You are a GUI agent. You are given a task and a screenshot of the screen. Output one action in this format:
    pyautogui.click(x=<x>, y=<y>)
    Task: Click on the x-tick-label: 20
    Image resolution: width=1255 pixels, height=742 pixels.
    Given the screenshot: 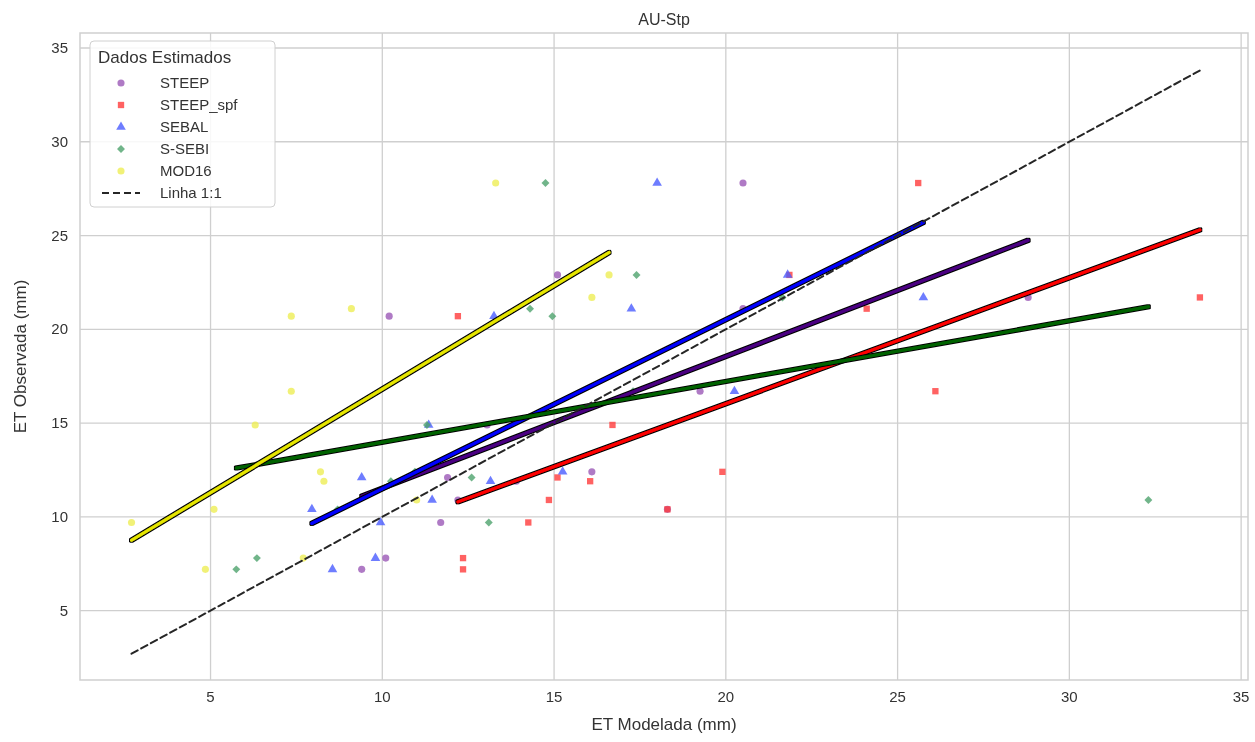 What is the action you would take?
    pyautogui.click(x=726, y=696)
    